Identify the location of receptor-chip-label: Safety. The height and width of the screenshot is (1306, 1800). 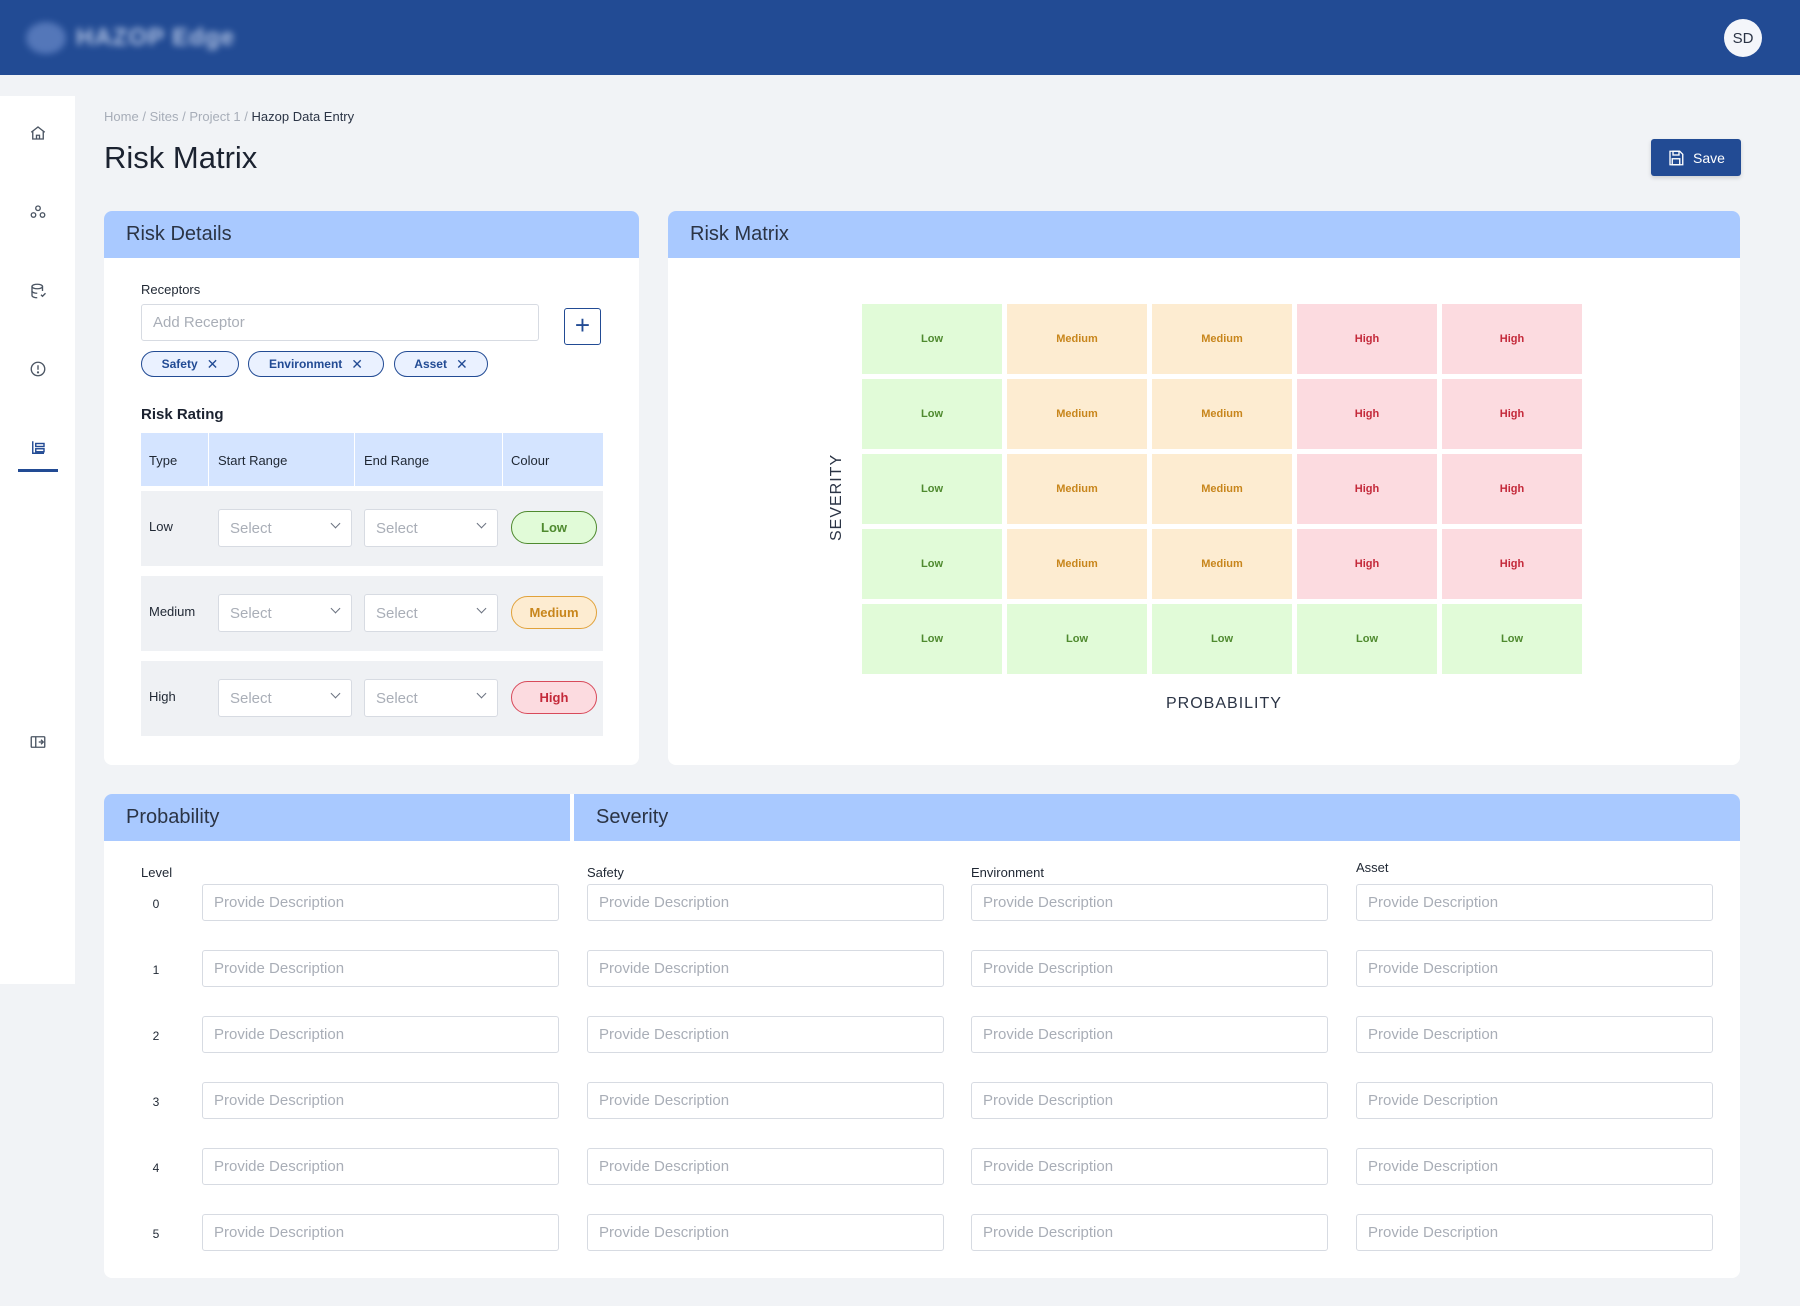
(179, 364).